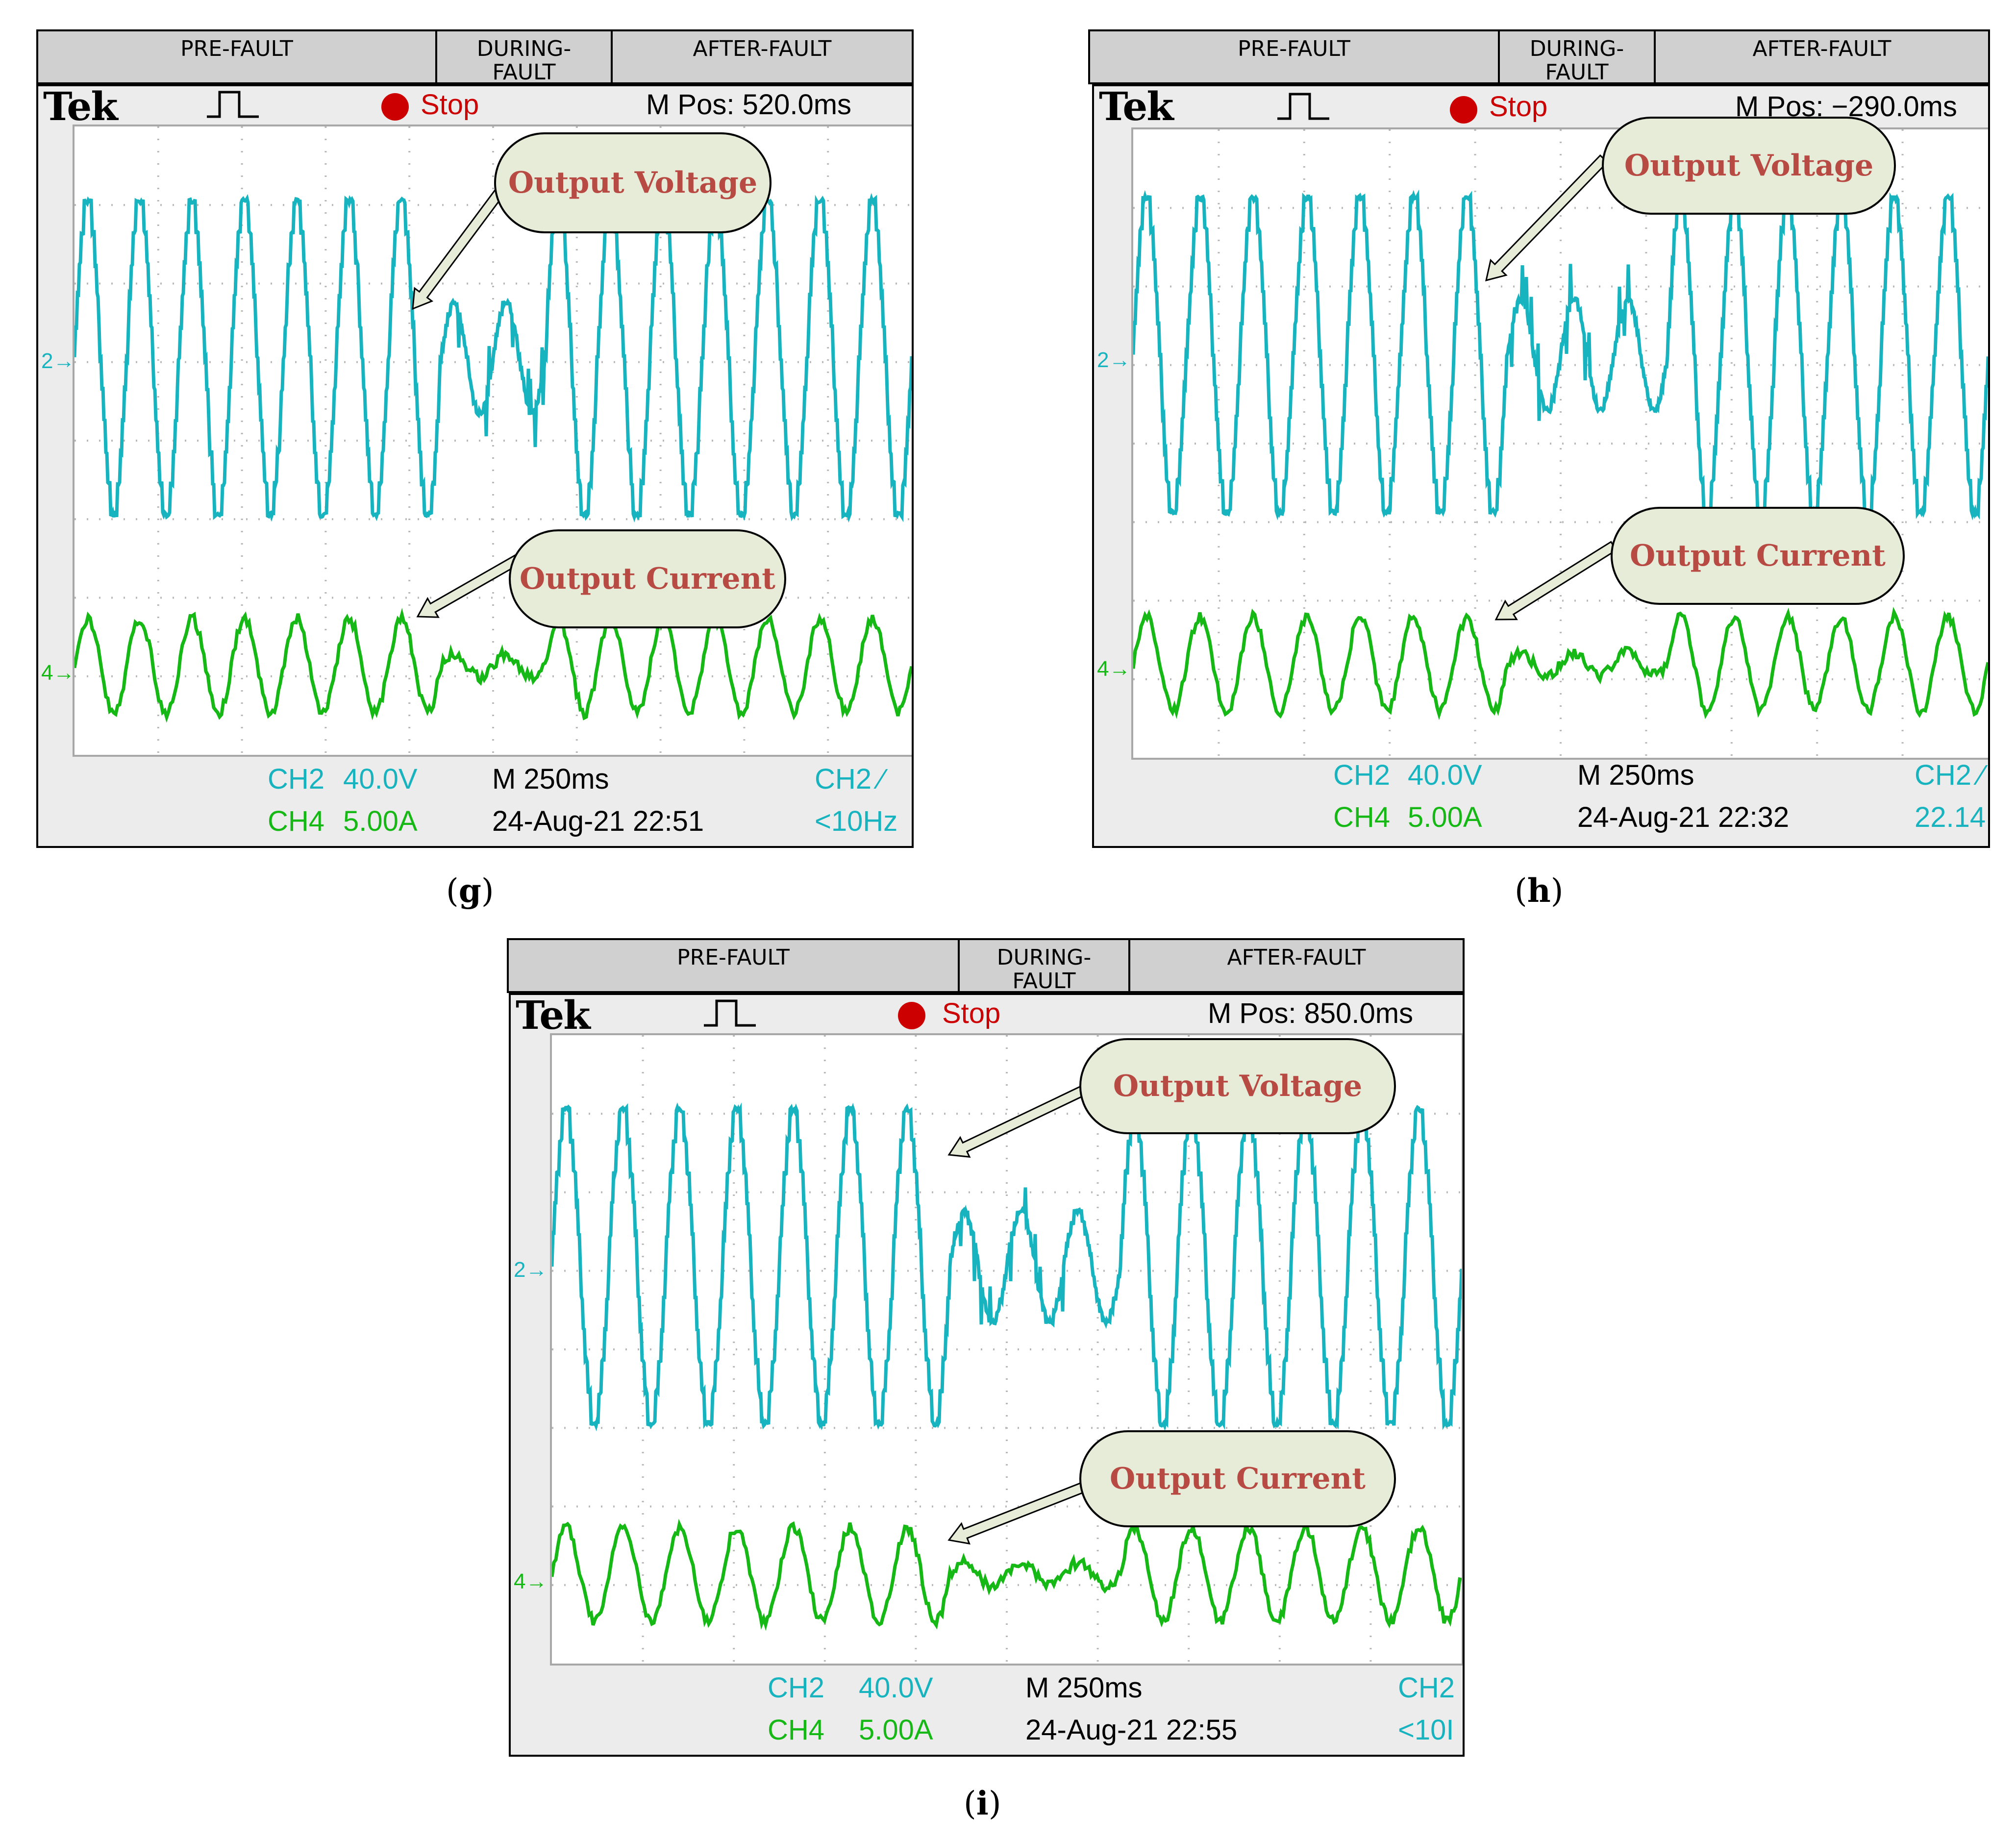 Image resolution: width=2016 pixels, height=1841 pixels. What do you see at coordinates (1132, 1730) in the screenshot?
I see `datetime-readout: 24-Aug-21 22:55` at bounding box center [1132, 1730].